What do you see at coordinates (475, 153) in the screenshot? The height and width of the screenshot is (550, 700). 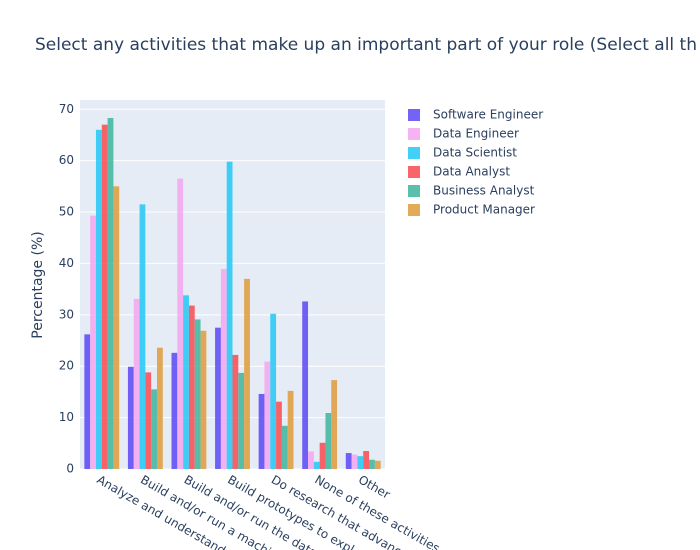 I see `legend-label: Data Scientist` at bounding box center [475, 153].